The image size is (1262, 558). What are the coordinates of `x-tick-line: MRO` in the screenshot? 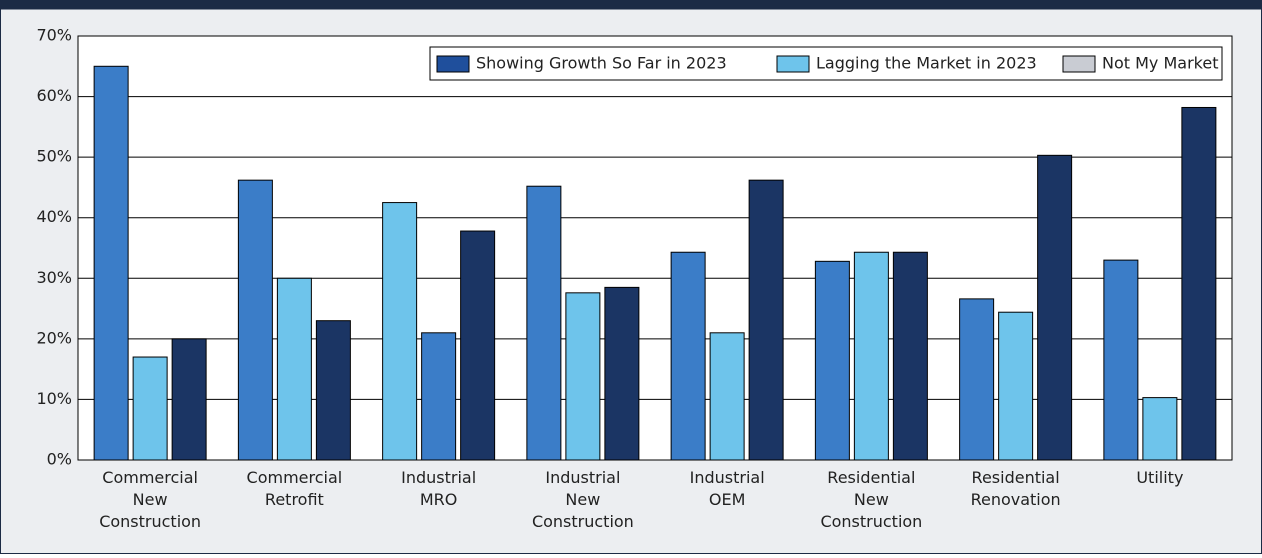 It's located at (439, 499).